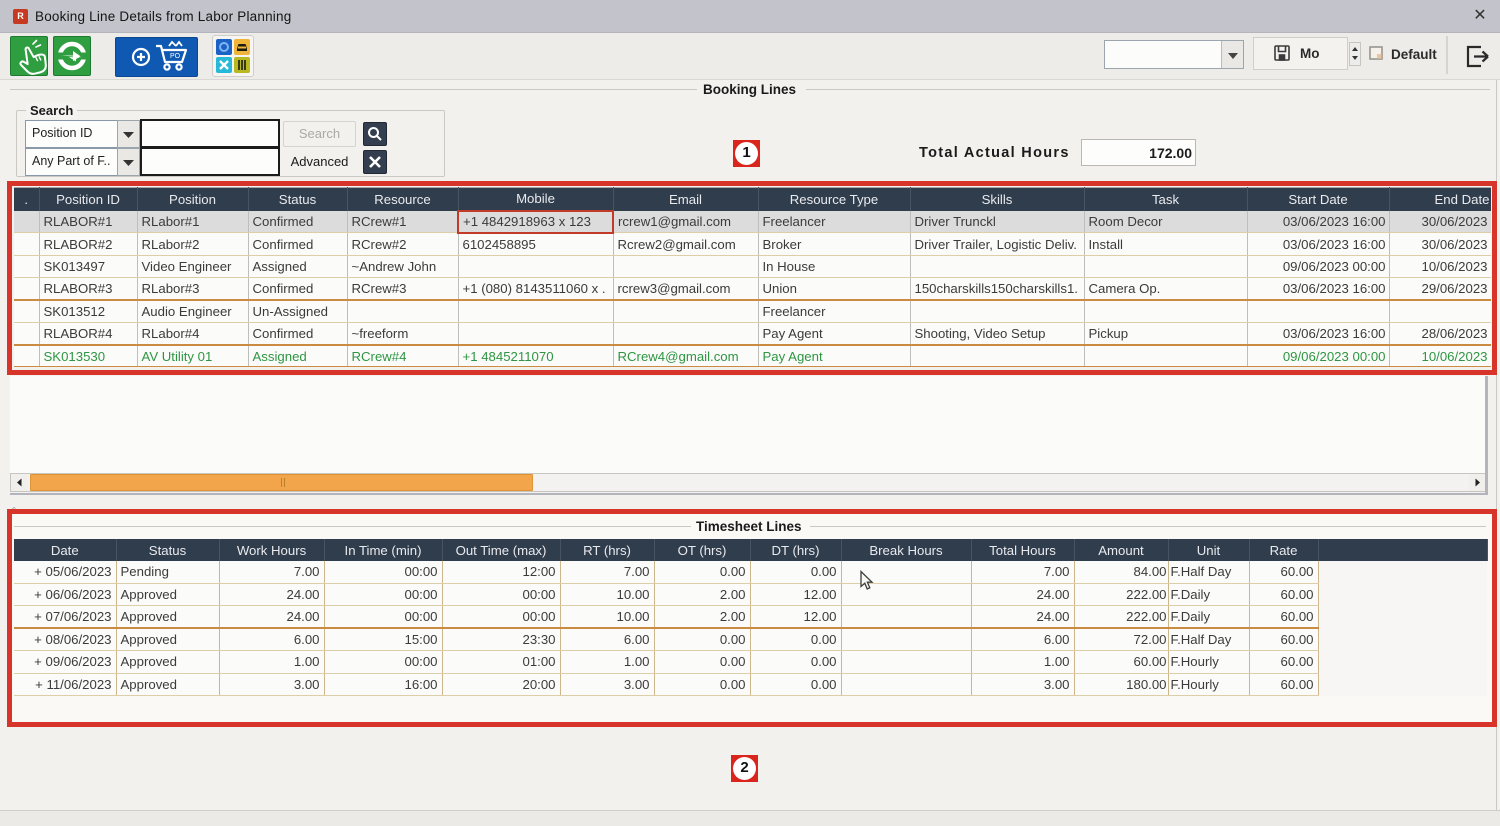 This screenshot has width=1500, height=826. Describe the element at coordinates (175, 56) in the screenshot. I see `svg-text: PO` at that location.